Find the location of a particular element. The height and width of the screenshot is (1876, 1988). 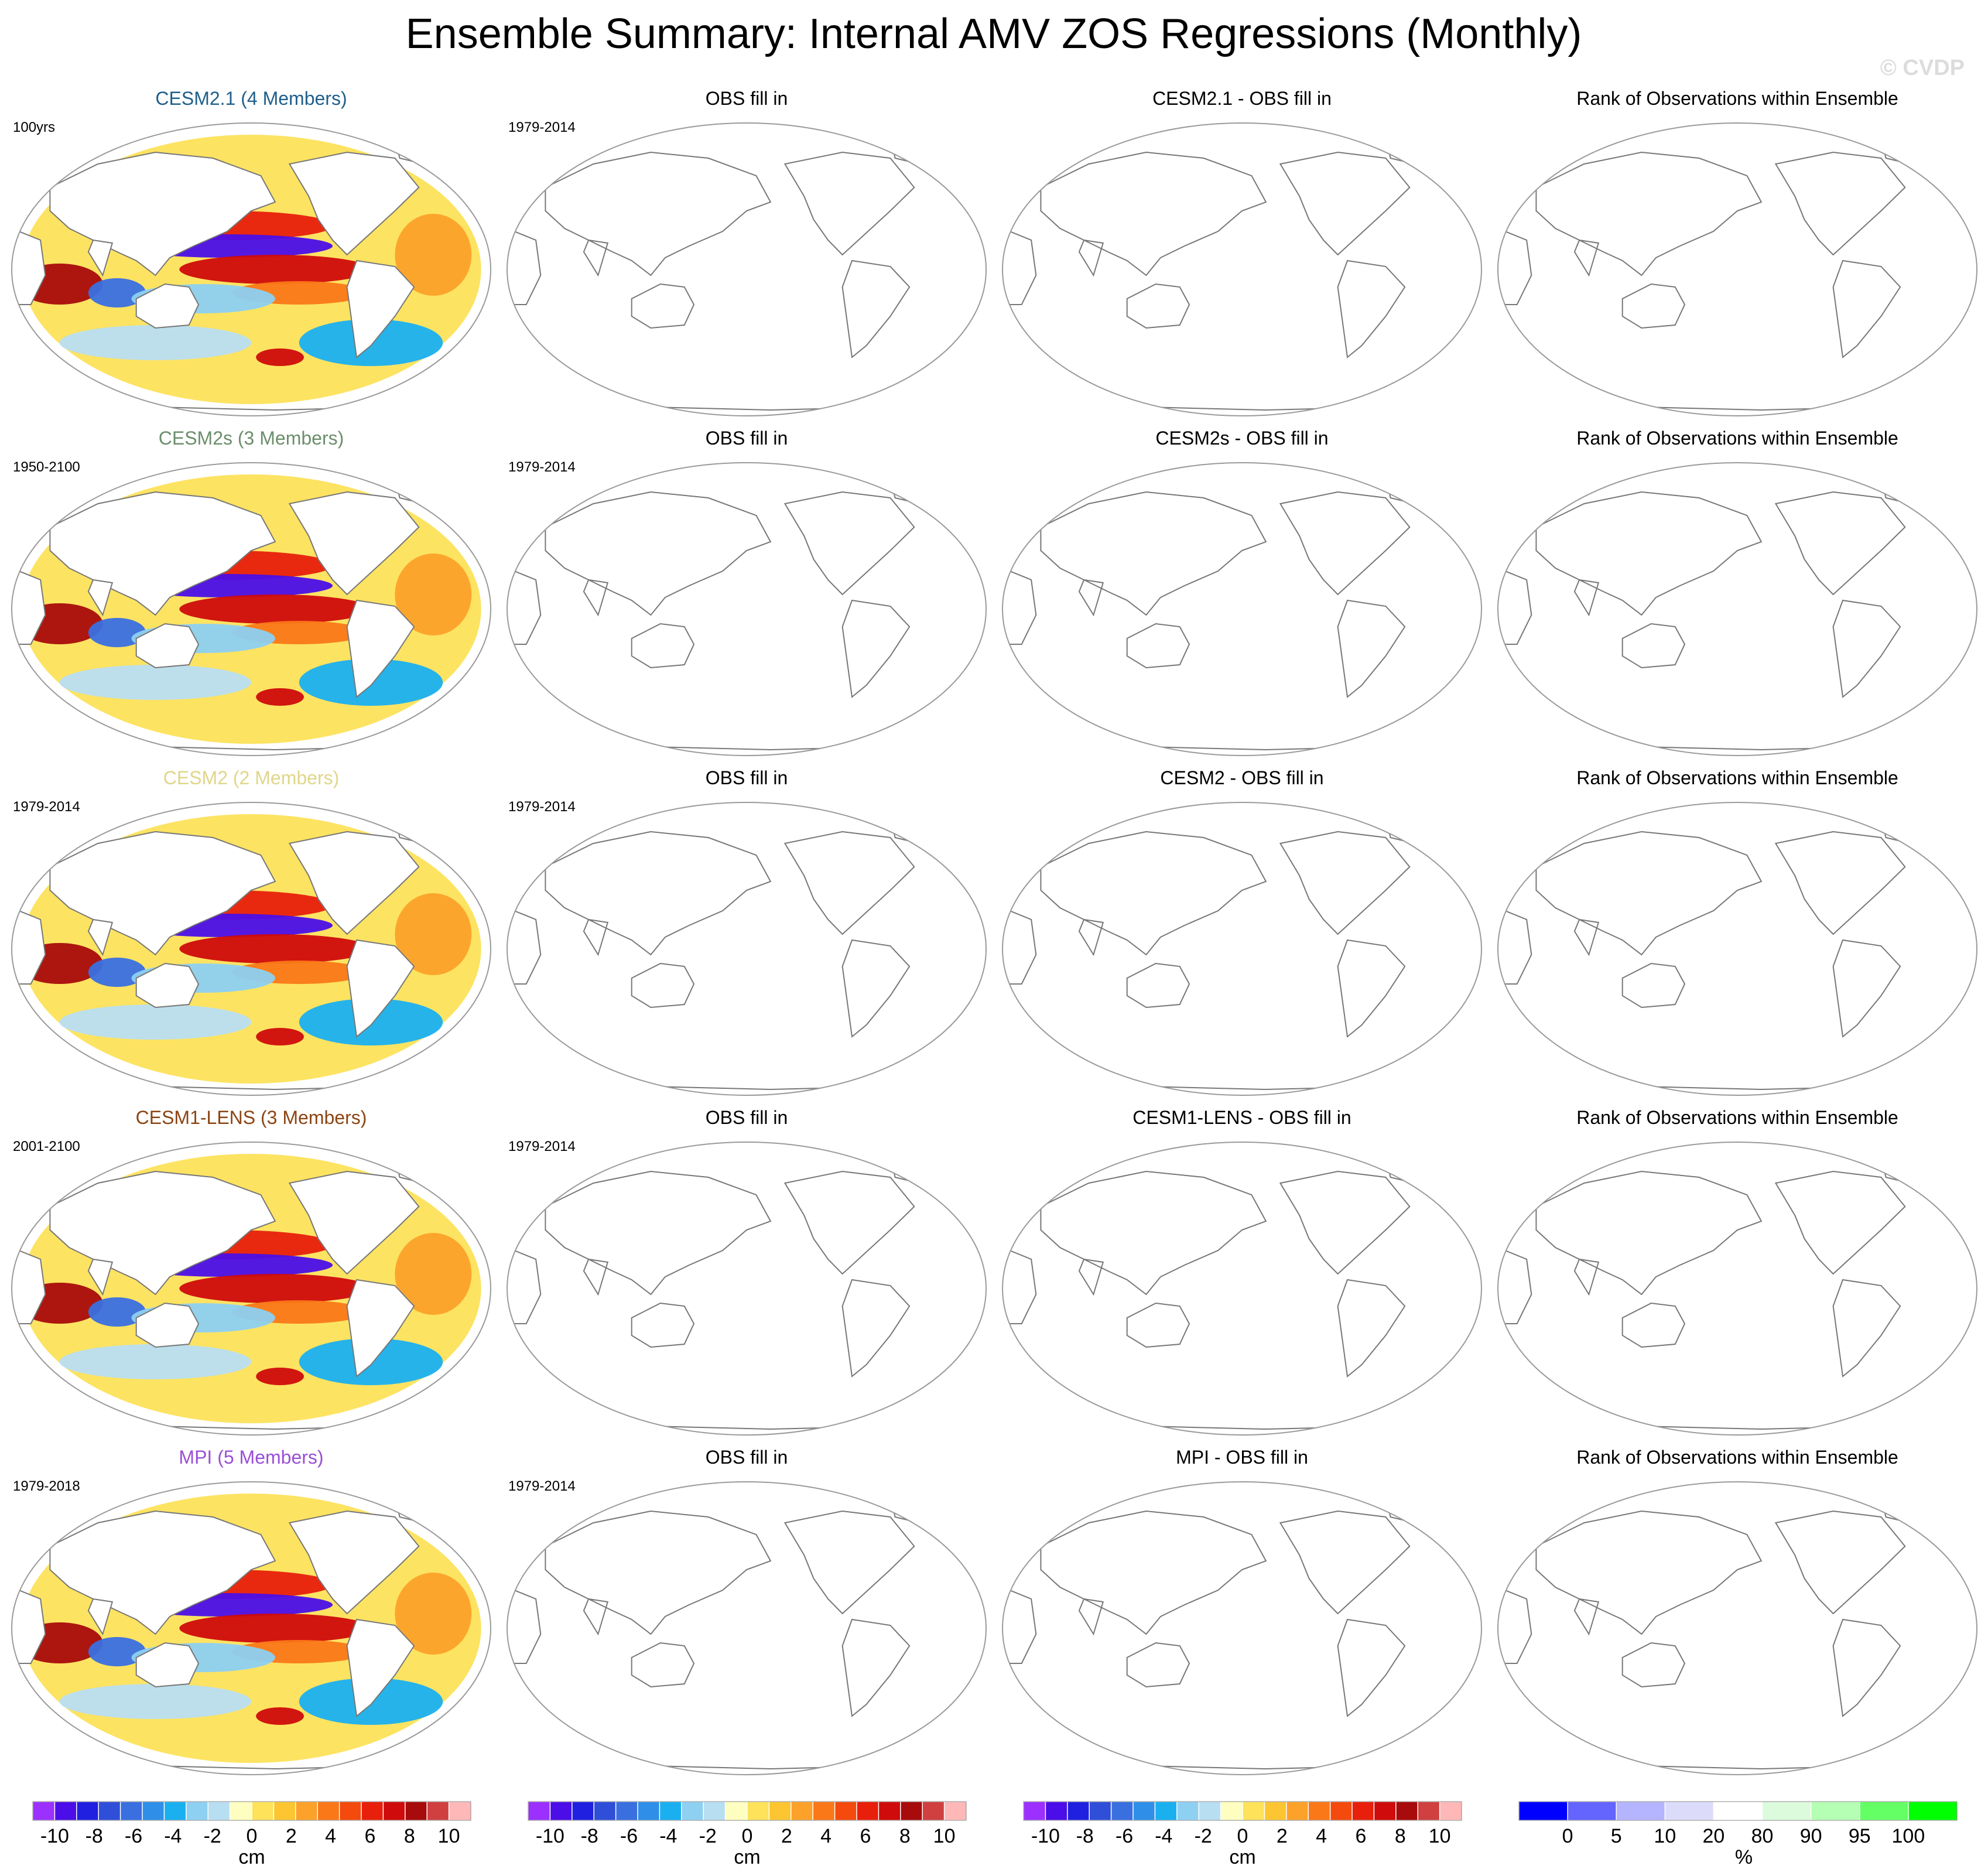

panel-title: CESM1-LENS - OBS fill in is located at coordinates (1242, 1117).